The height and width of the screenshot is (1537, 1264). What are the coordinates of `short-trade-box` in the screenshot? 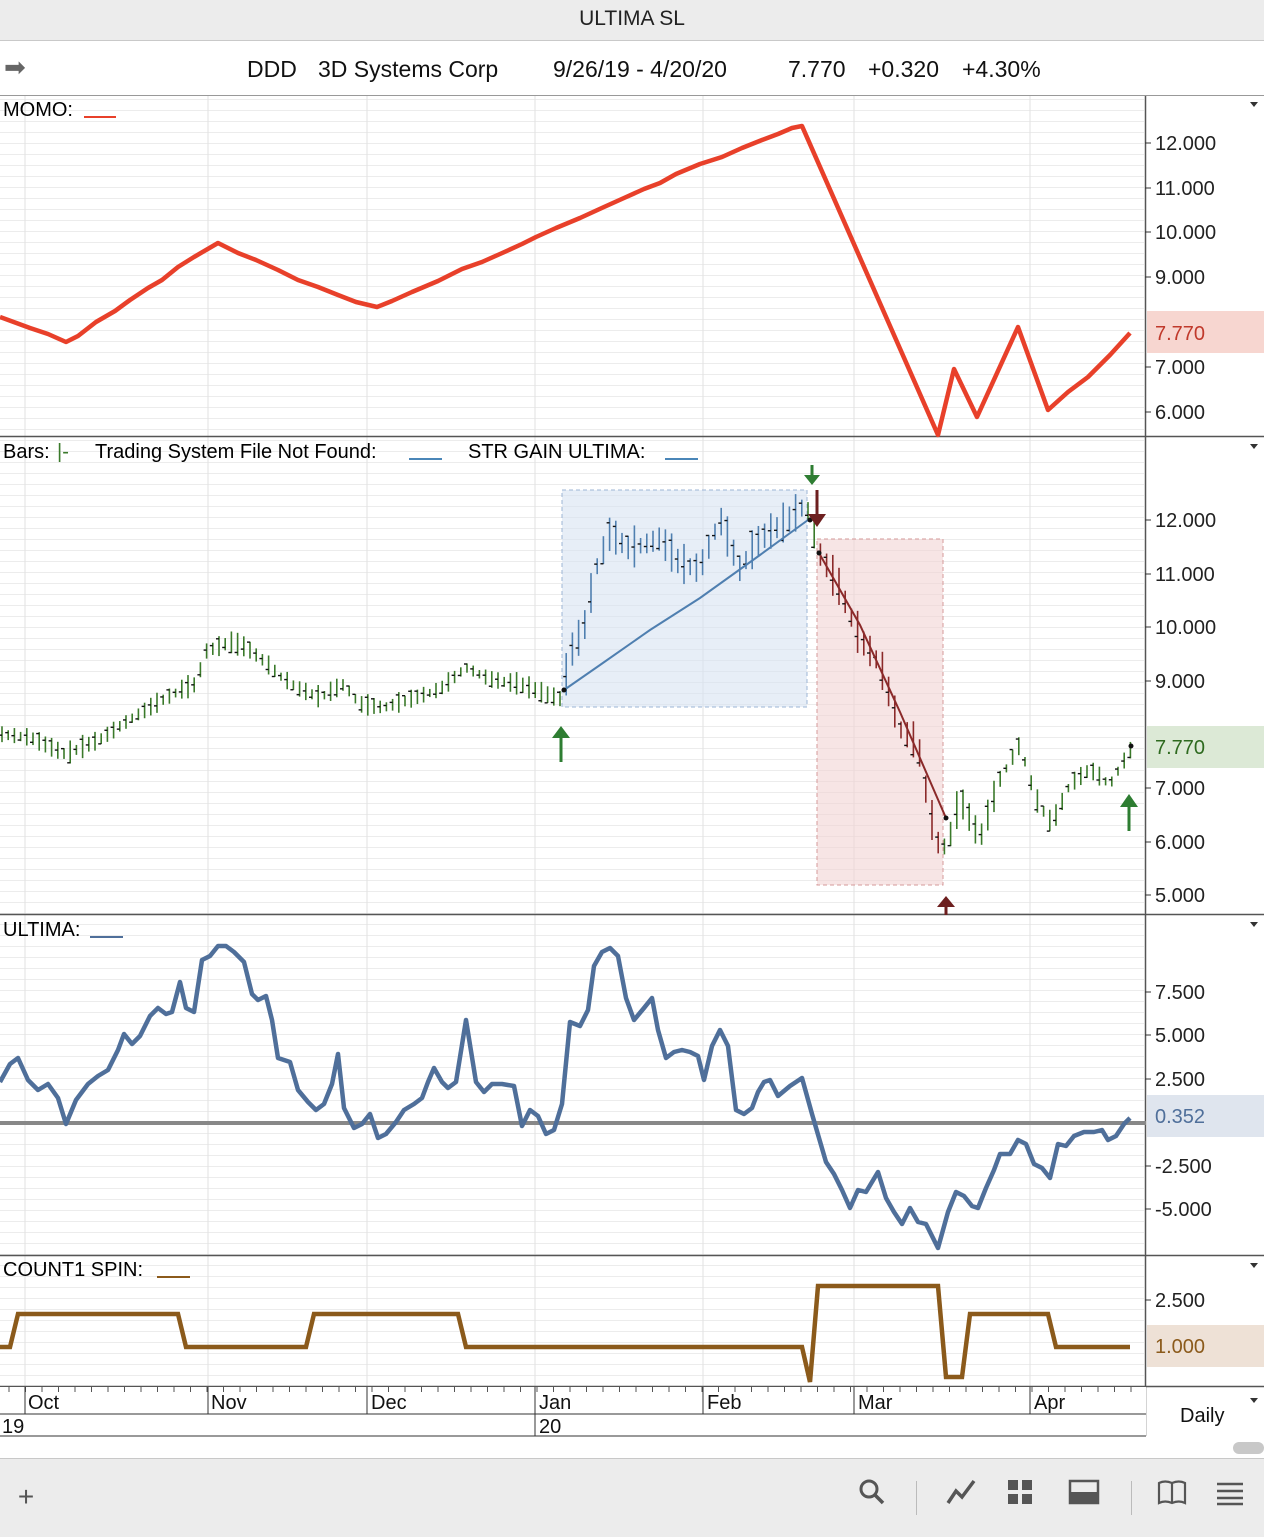 It's located at (880, 712).